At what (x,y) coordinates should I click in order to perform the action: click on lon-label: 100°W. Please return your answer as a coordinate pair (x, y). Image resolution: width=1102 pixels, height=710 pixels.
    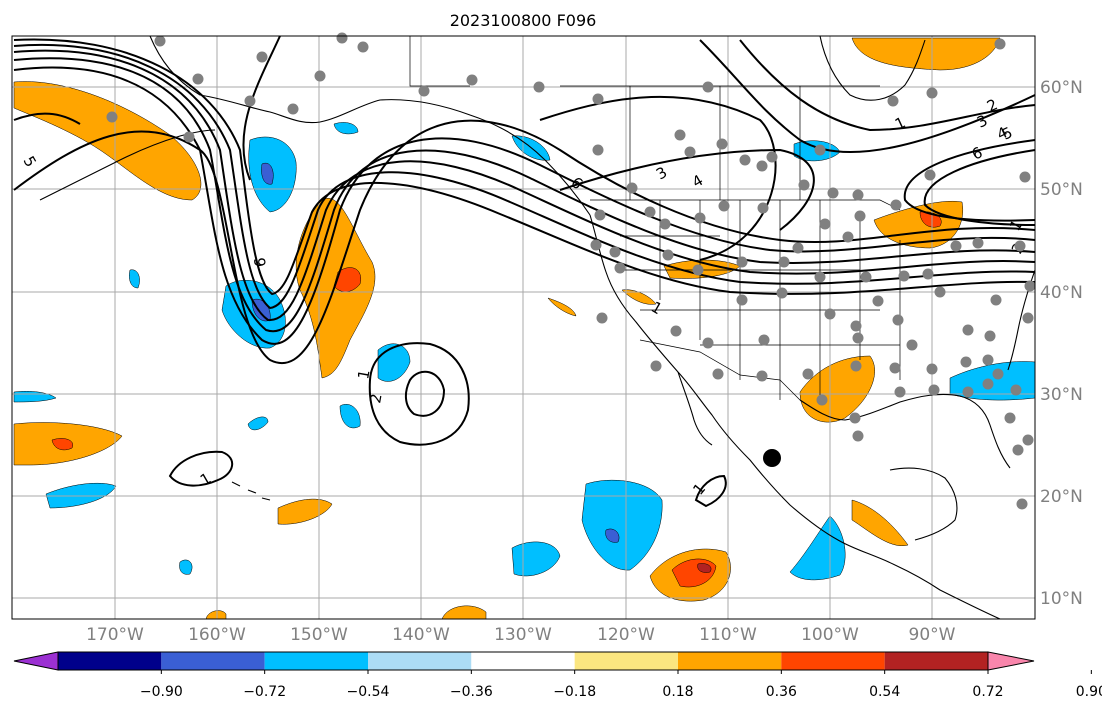
    Looking at the image, I should click on (830, 635).